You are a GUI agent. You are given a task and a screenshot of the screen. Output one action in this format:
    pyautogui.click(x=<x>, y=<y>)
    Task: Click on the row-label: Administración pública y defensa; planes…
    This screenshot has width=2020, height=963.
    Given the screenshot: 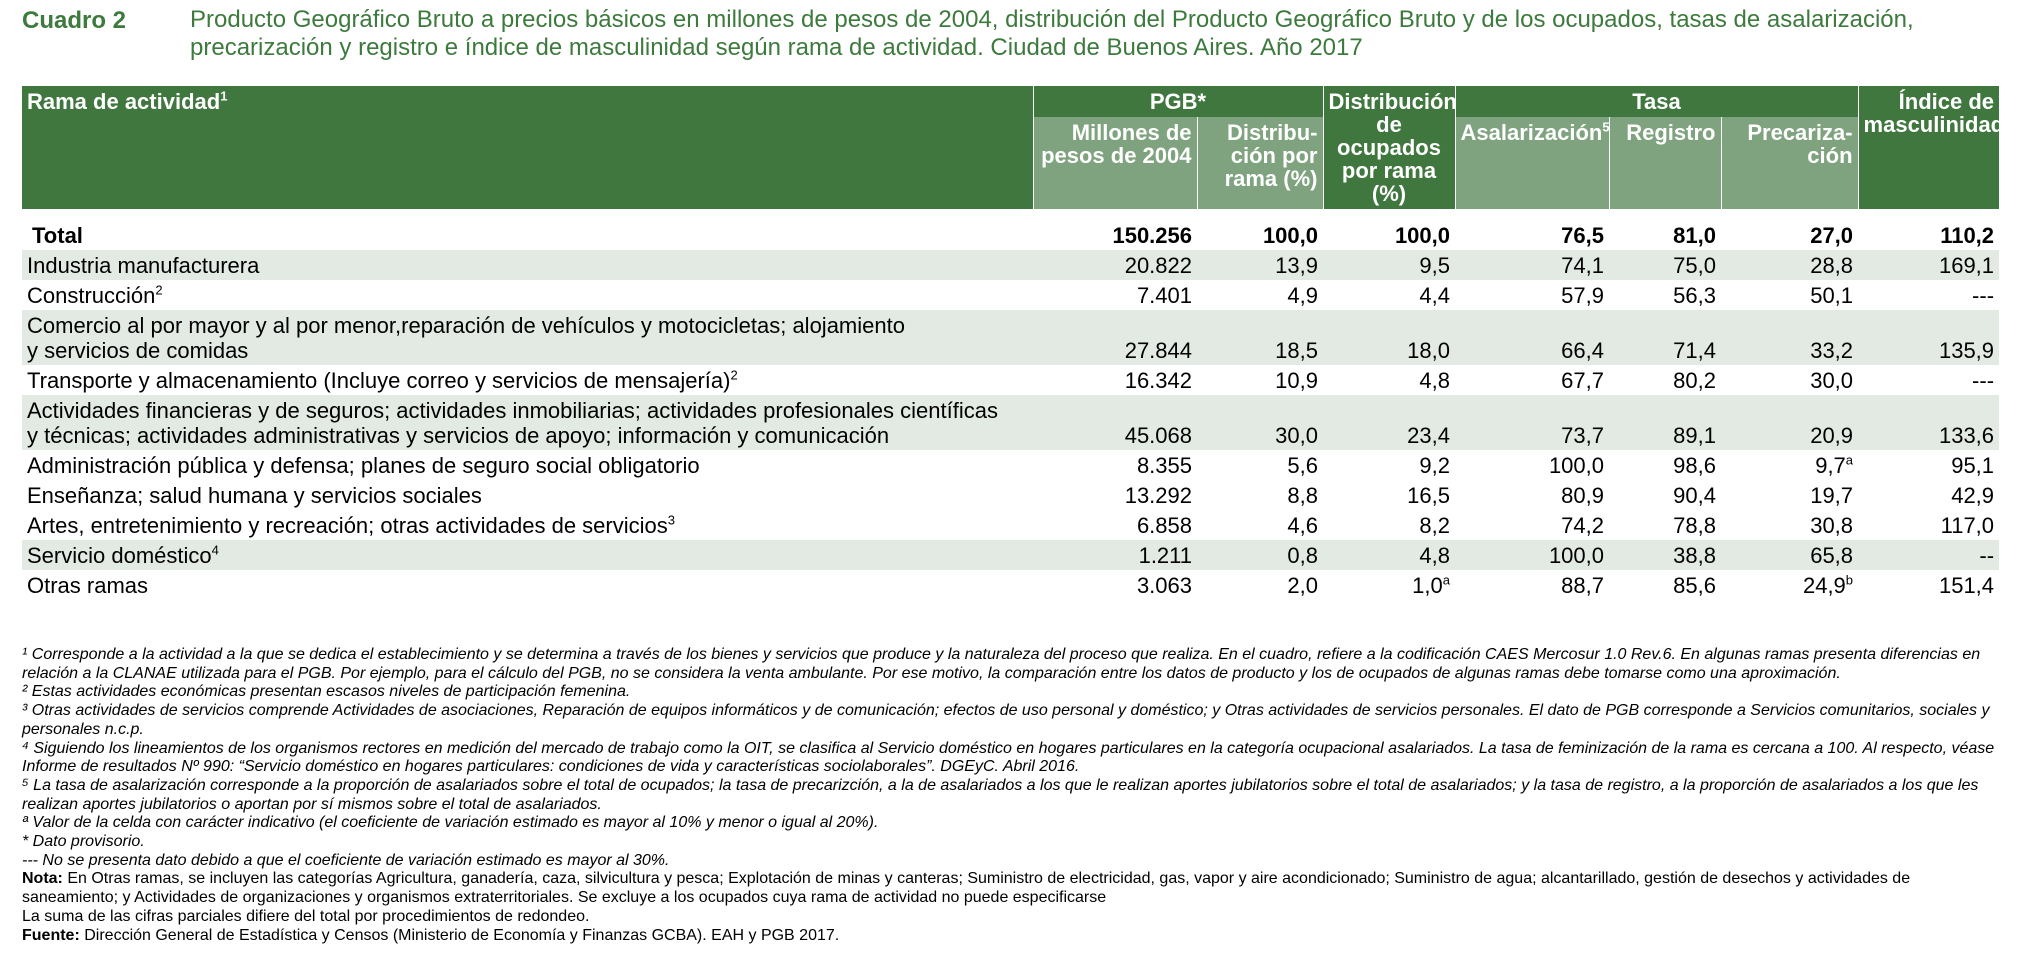 What is the action you would take?
    pyautogui.click(x=363, y=465)
    